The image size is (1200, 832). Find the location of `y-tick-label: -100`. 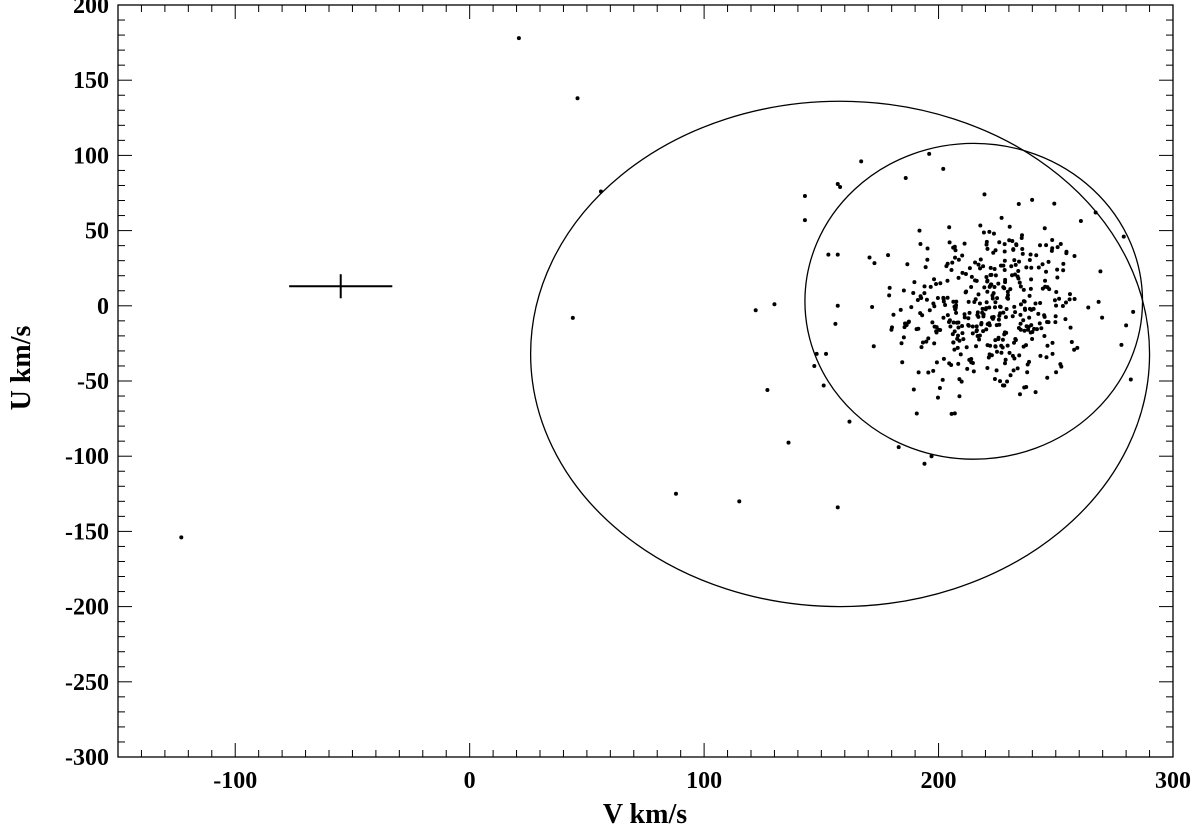

y-tick-label: -100 is located at coordinates (87, 457).